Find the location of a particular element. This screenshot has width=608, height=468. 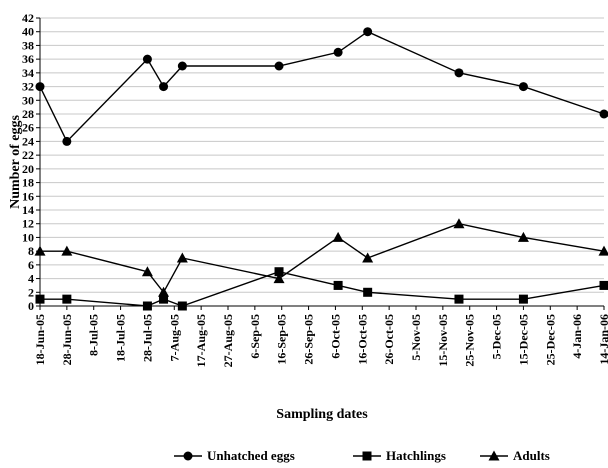

x-tick-label: 17-Aug-05 is located at coordinates (201, 340).